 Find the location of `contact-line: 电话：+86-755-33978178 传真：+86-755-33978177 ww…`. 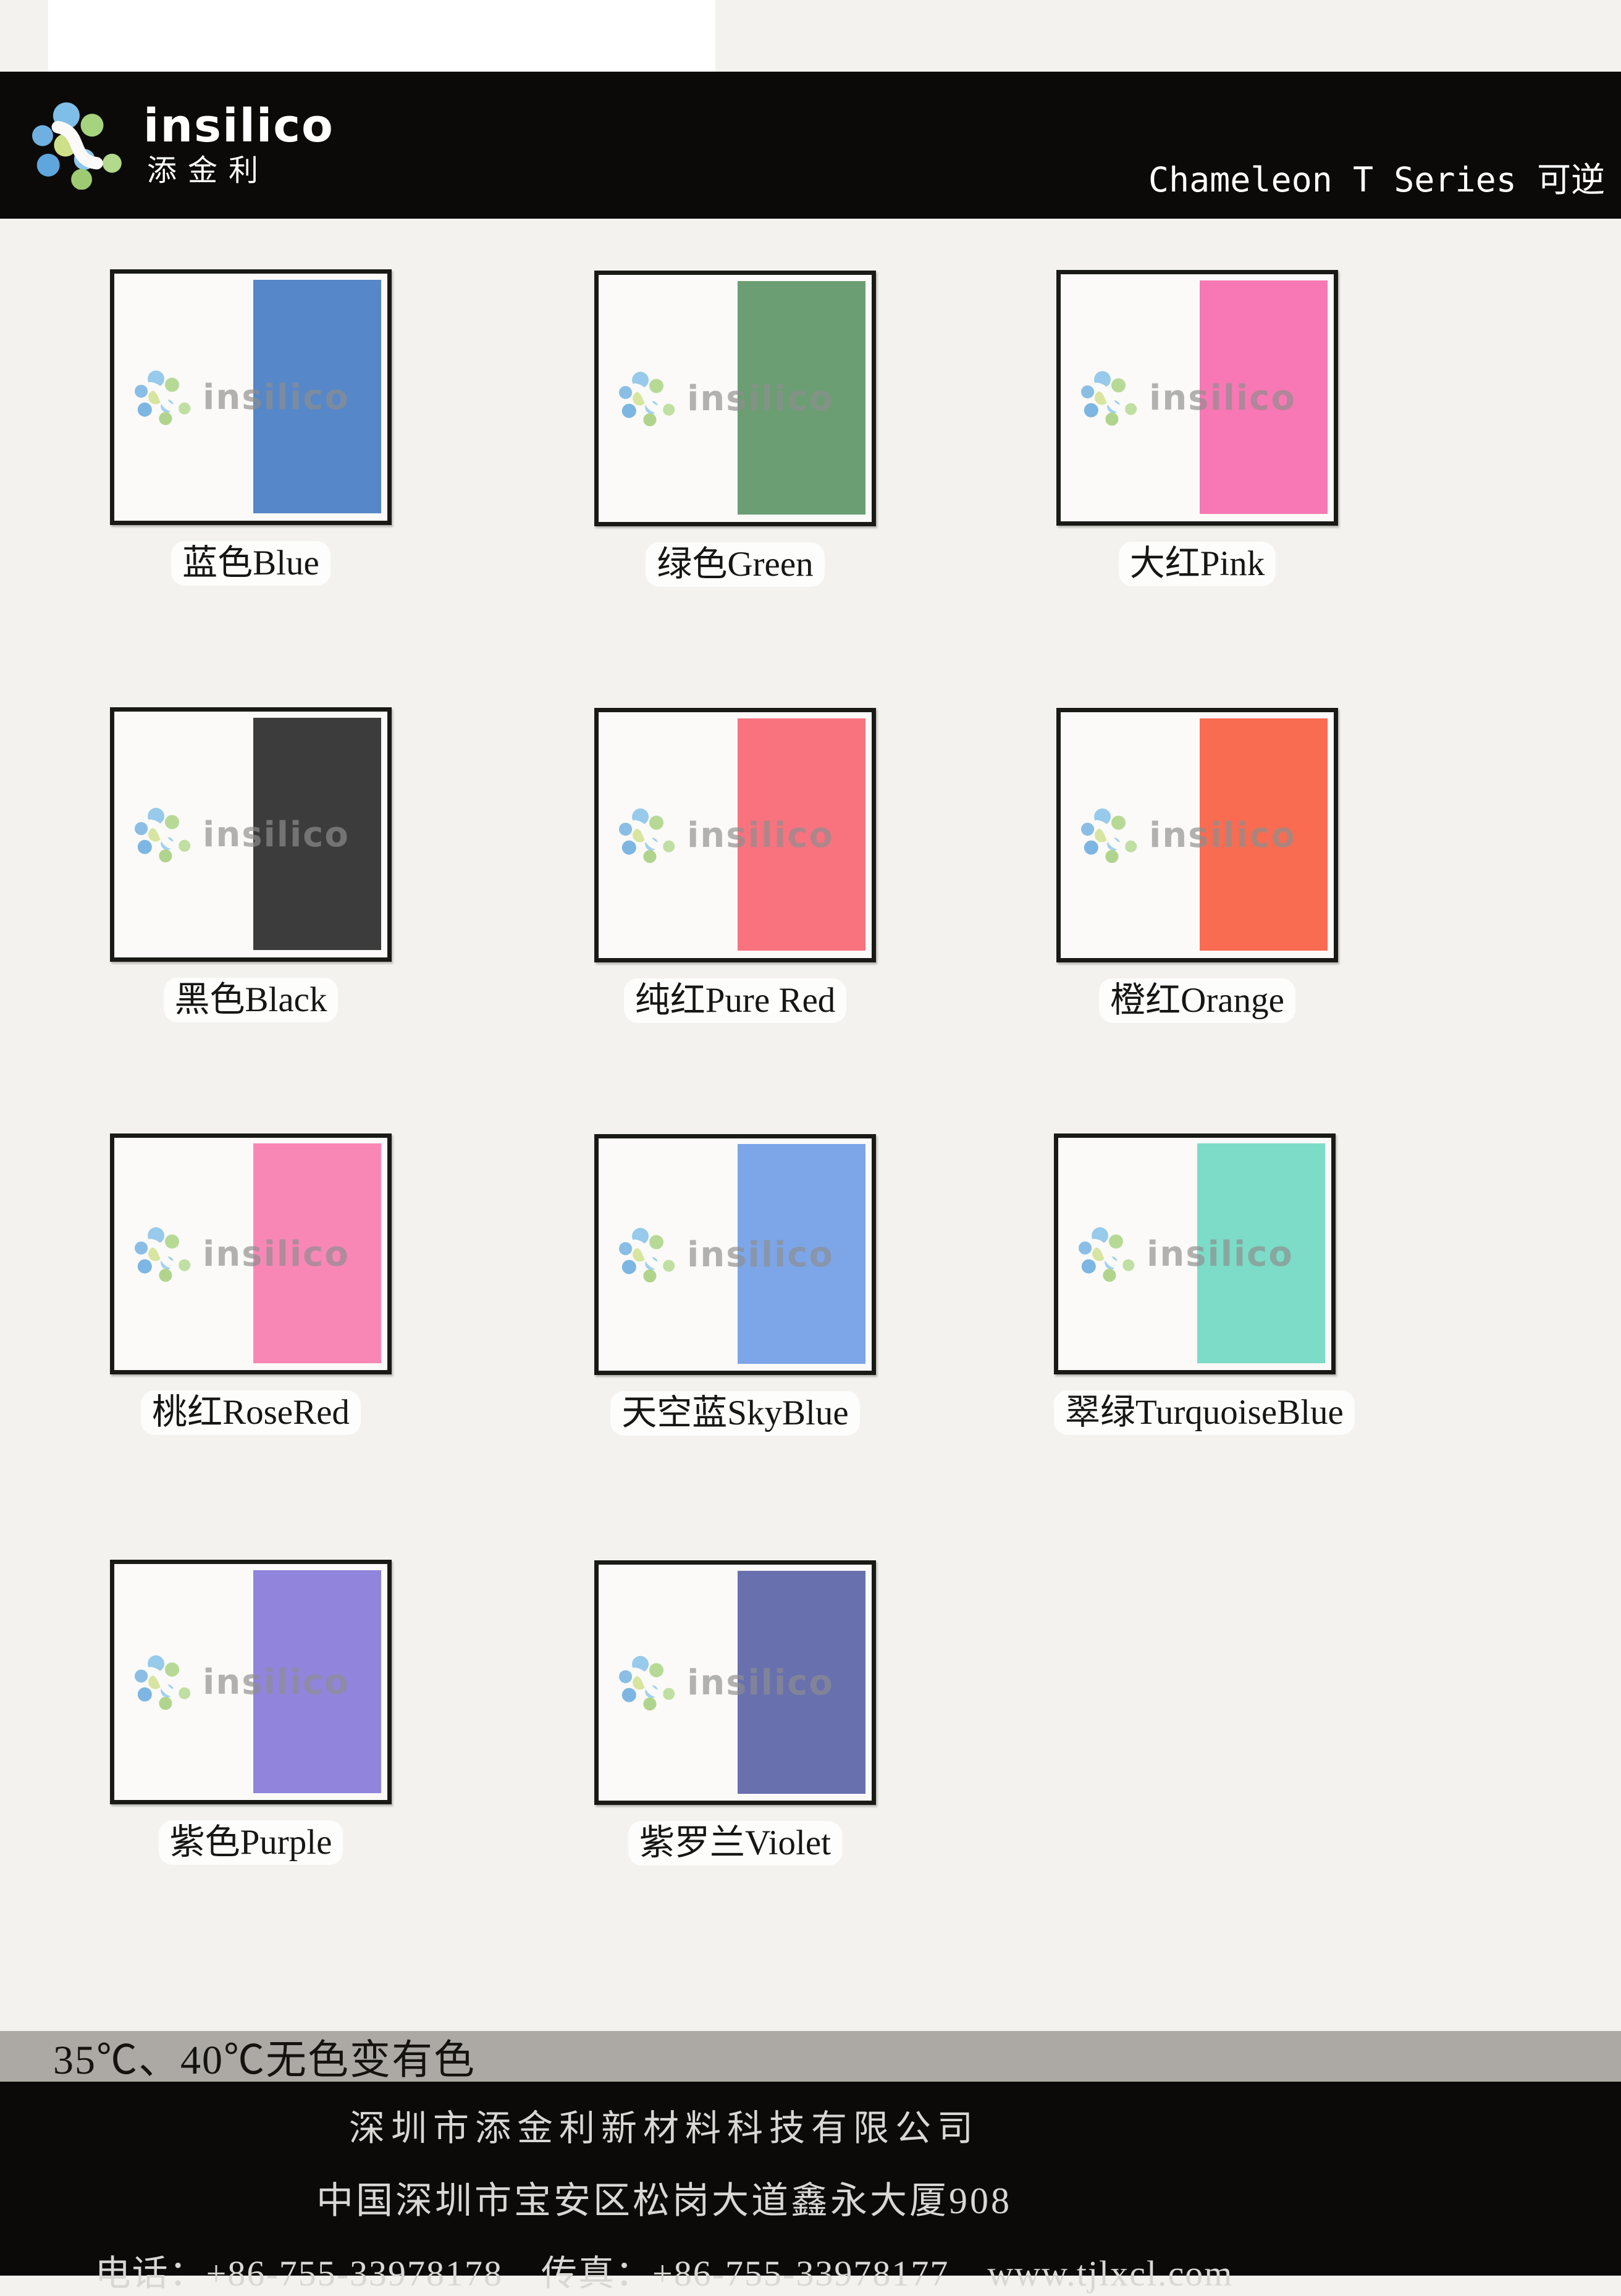

contact-line: 电话：+86-755-33978178 传真：+86-755-33978177 ww… is located at coordinates (664, 2270).